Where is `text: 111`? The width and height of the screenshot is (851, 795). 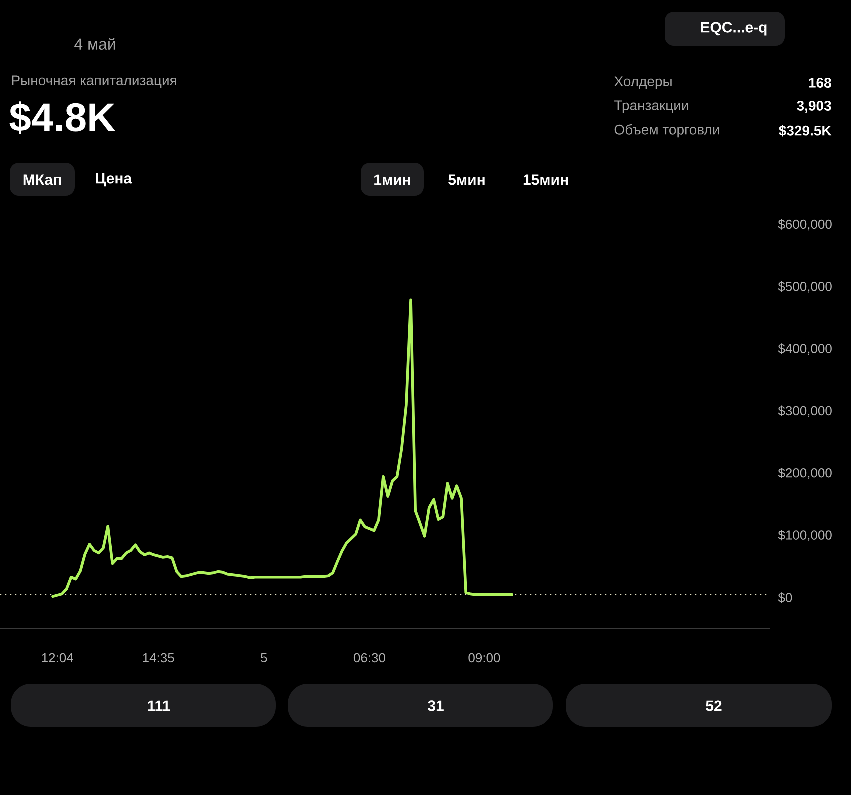
text: 111 is located at coordinates (159, 706).